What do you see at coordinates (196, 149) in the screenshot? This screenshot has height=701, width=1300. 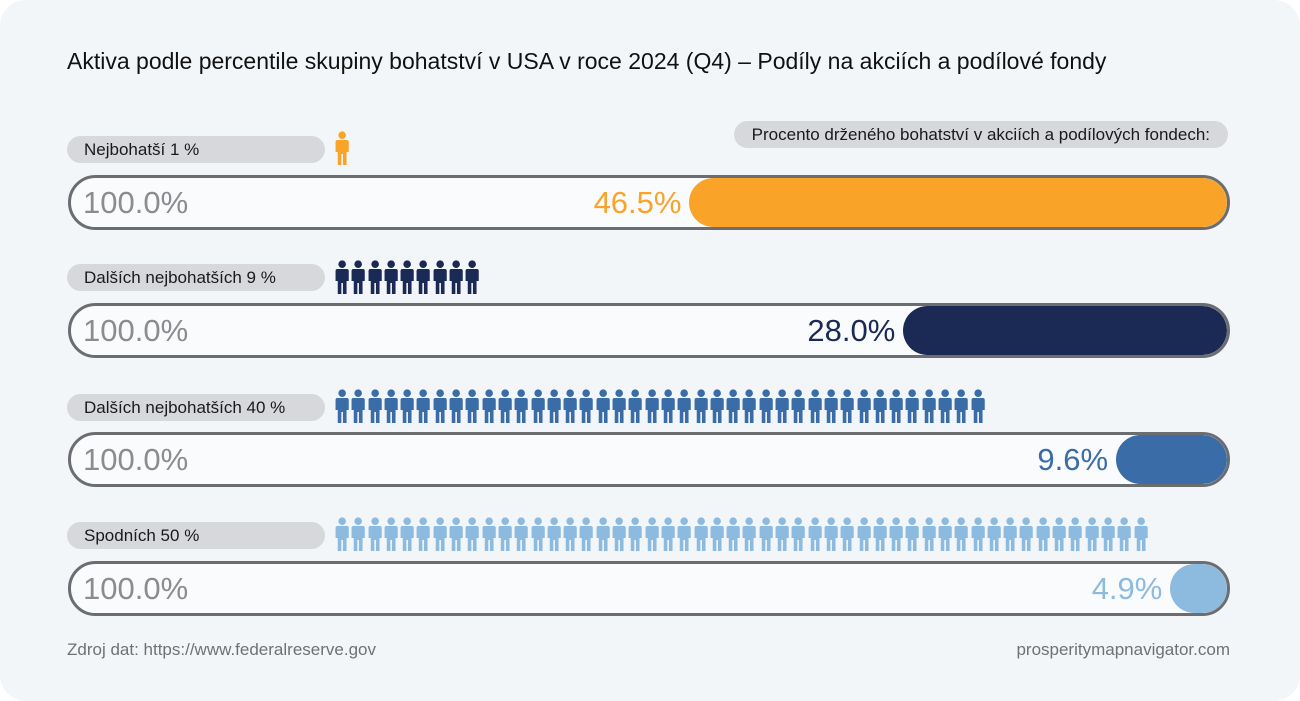 I see `group-label: Nejbohatší 1 %` at bounding box center [196, 149].